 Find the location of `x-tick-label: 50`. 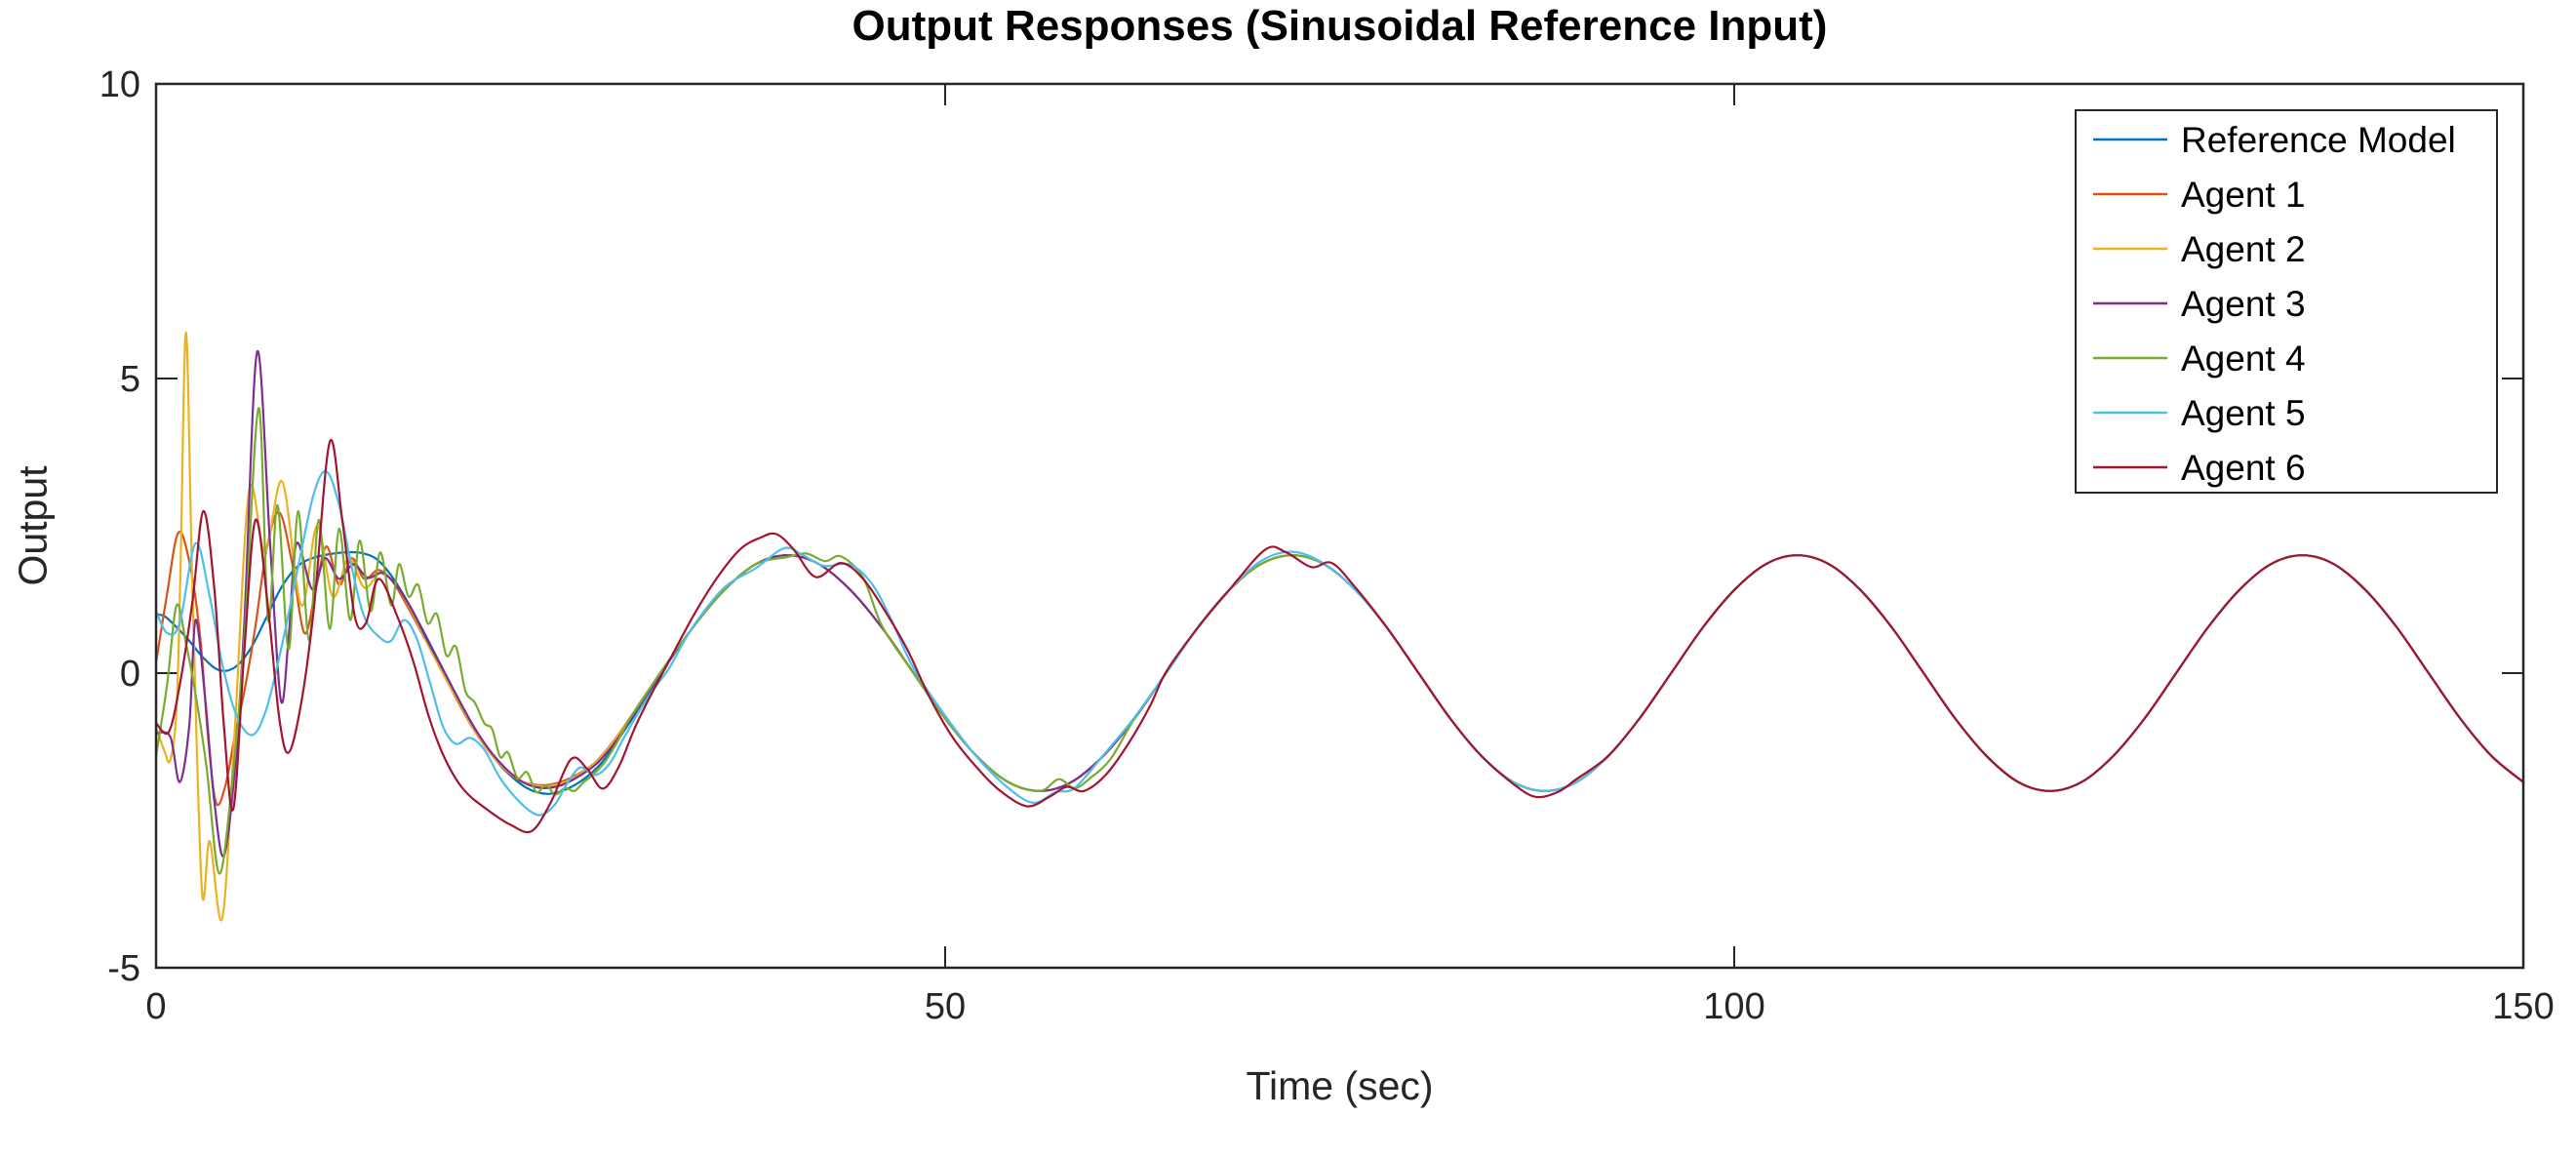

x-tick-label: 50 is located at coordinates (945, 1006).